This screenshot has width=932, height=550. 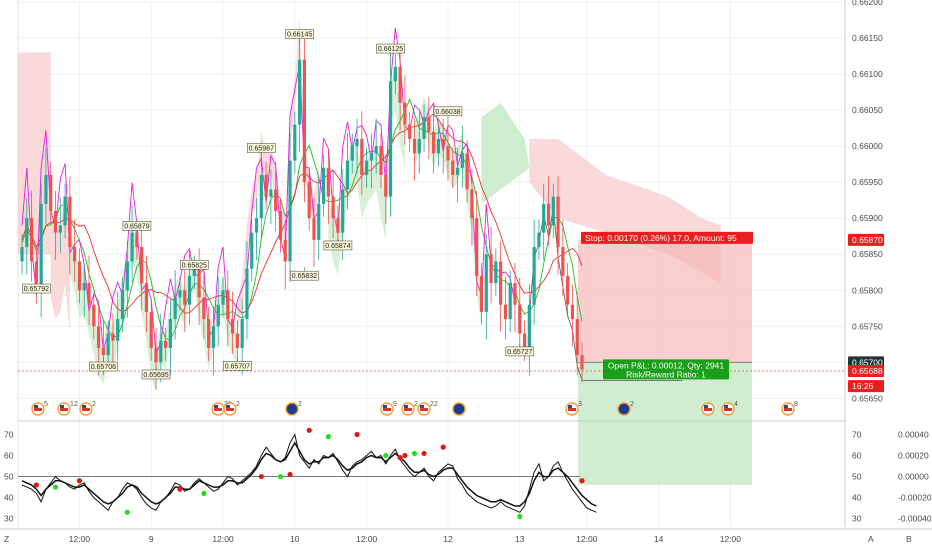 I want to click on osc-tick-right2: 0.00020, so click(x=913, y=456).